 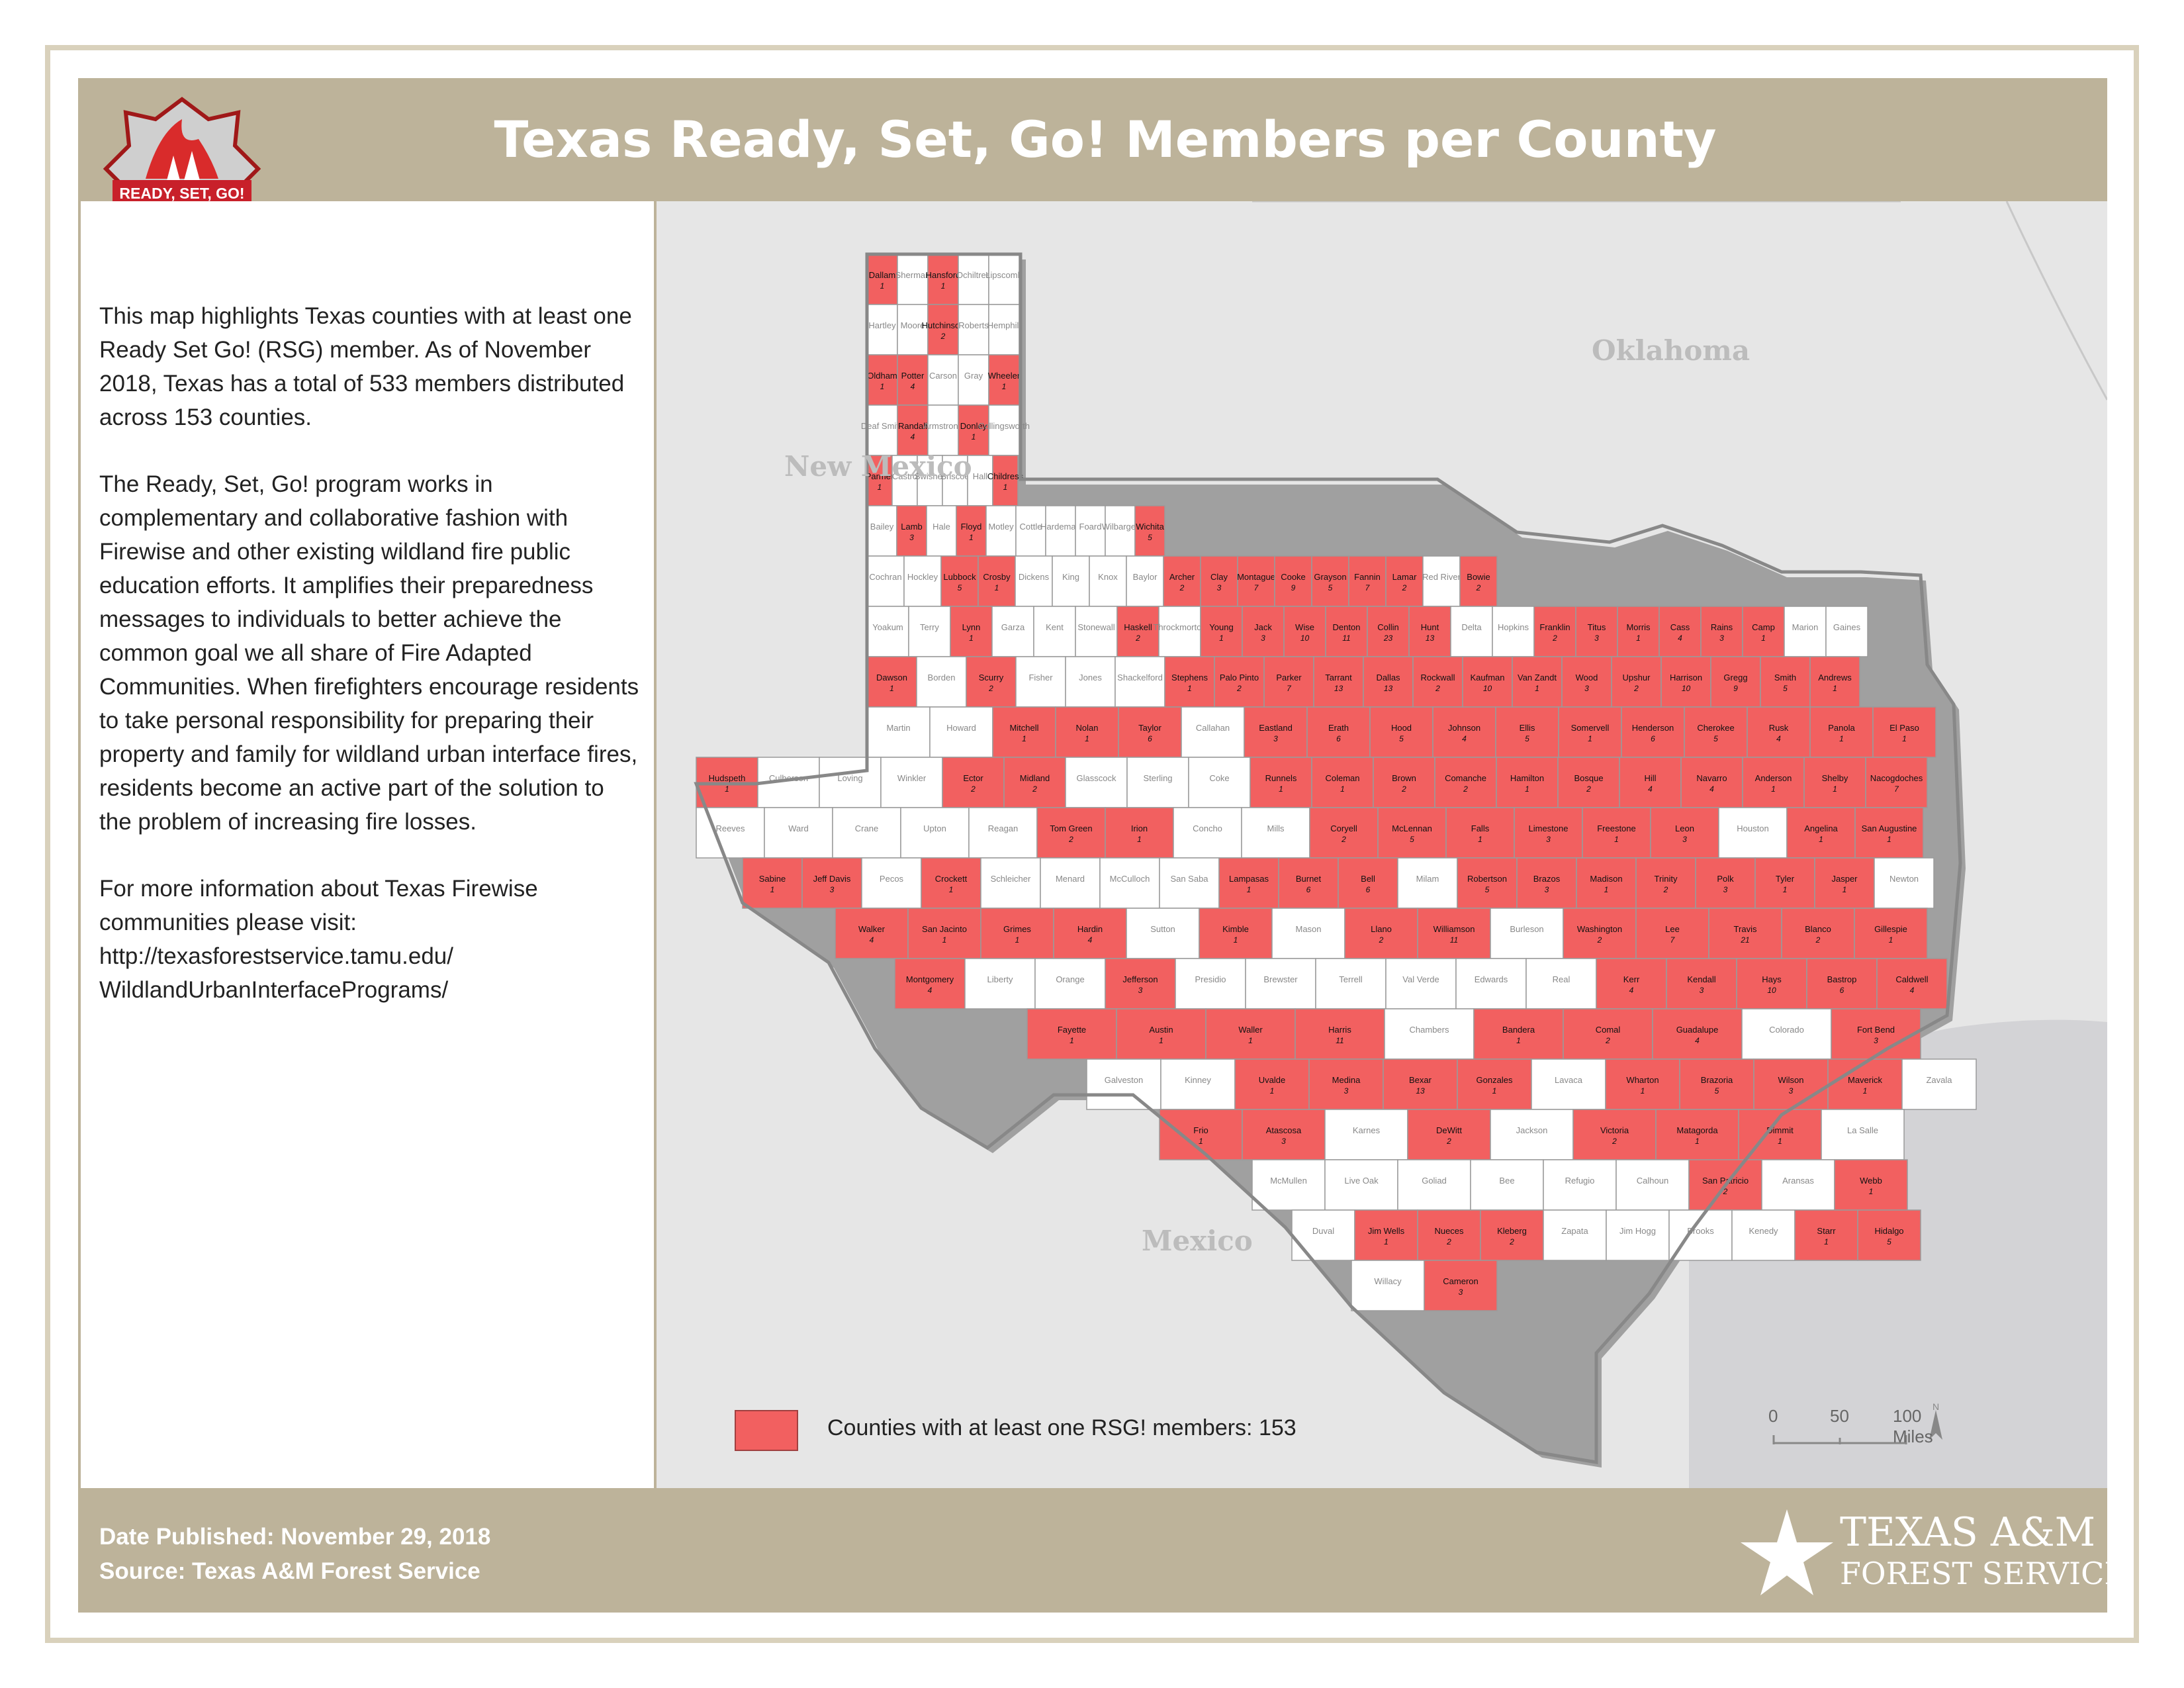 I want to click on county-kenedy: Kenedy, so click(x=1763, y=1235).